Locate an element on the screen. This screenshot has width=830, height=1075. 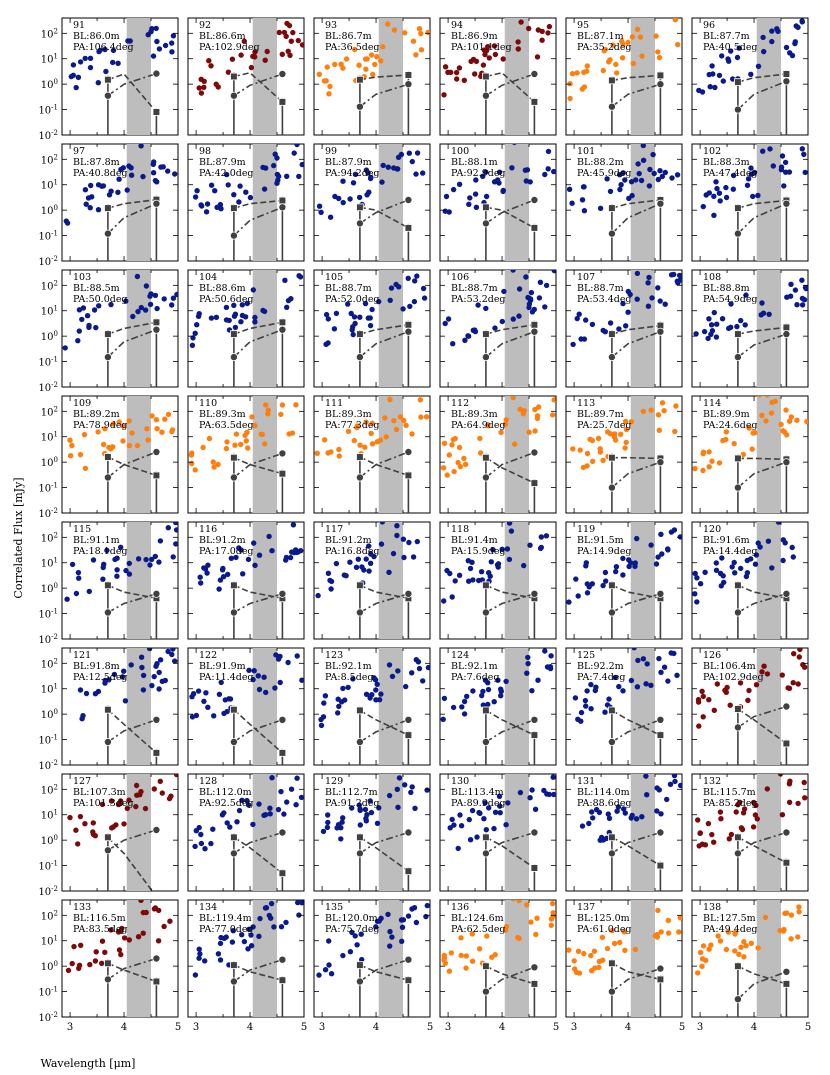
model-square-line is located at coordinates (132, 972).